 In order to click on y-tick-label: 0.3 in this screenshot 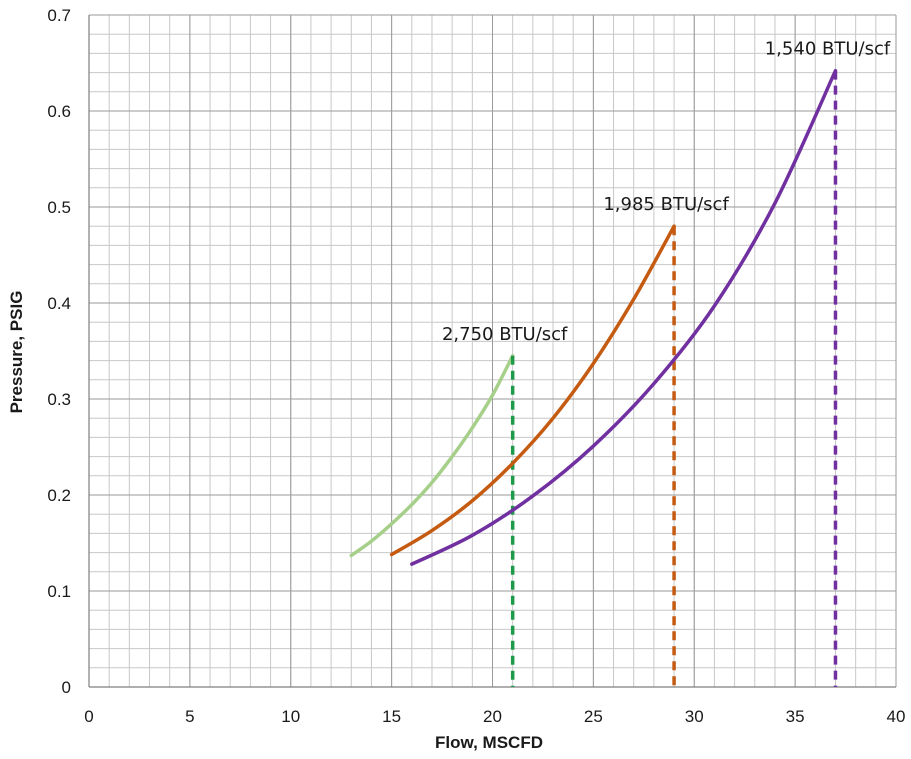, I will do `click(59, 399)`.